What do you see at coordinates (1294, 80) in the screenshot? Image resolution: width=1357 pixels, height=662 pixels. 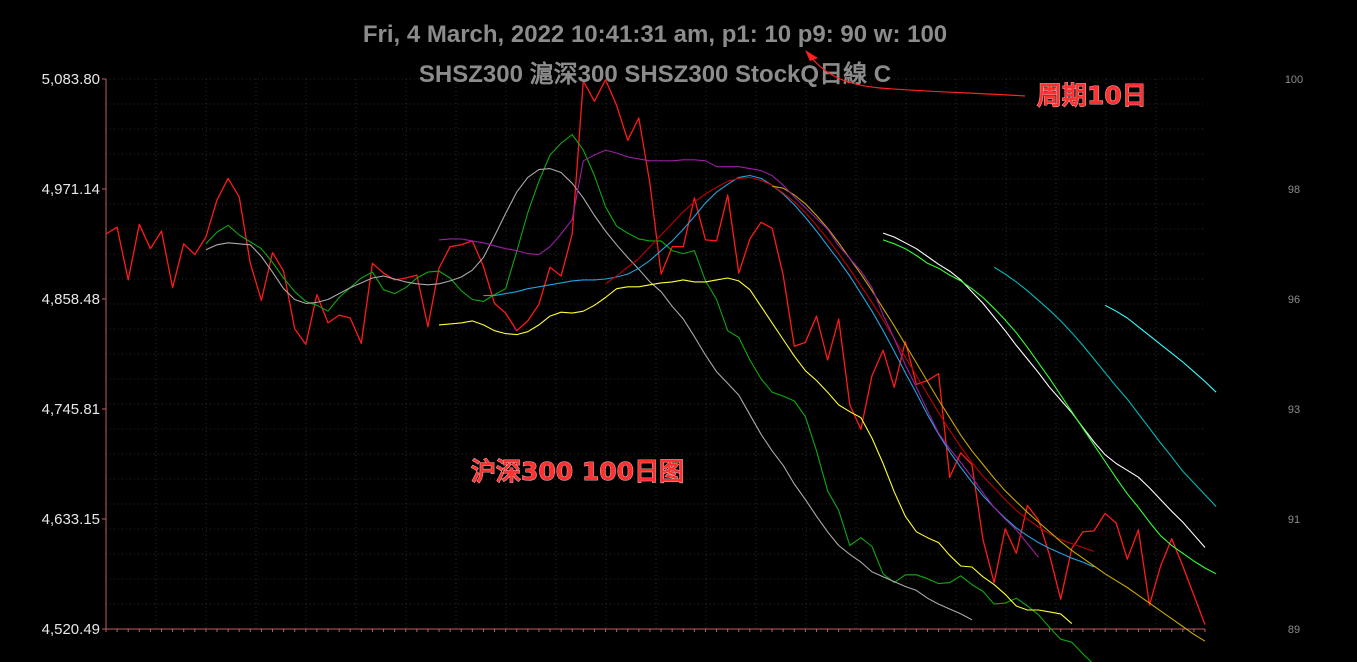 I see `y-tick-label-right: 100` at bounding box center [1294, 80].